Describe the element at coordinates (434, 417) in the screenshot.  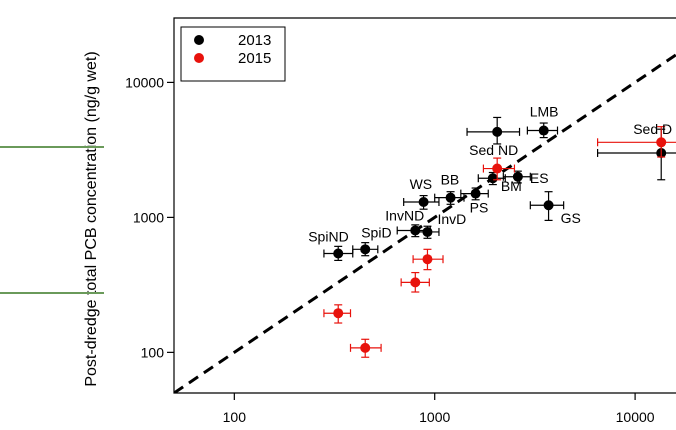
I see `x-tick-label: 1000` at that location.